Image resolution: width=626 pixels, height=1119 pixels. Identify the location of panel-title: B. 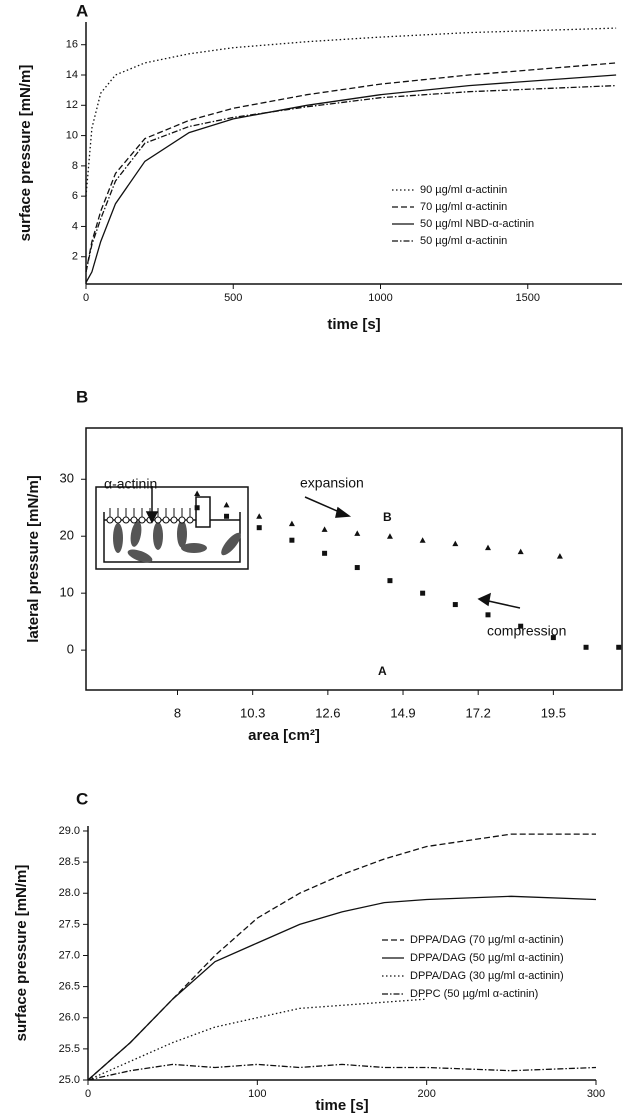
(82, 396).